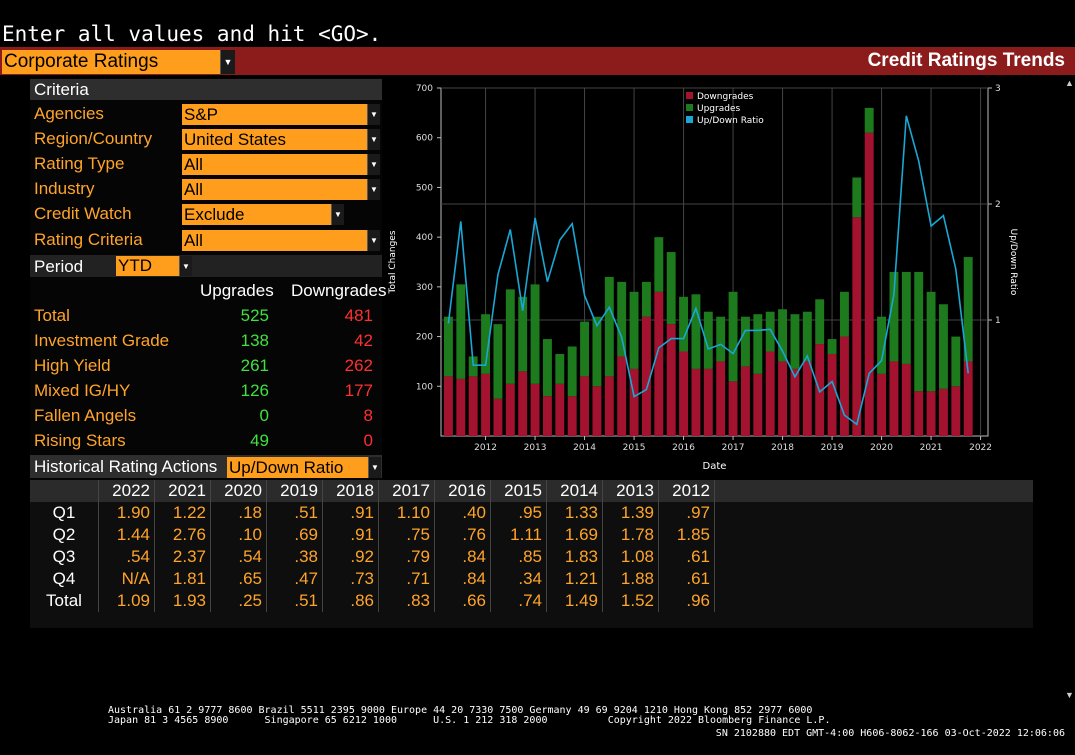 The width and height of the screenshot is (1075, 755). Describe the element at coordinates (630, 513) in the screenshot. I see `ratio-cell: 1.39` at that location.